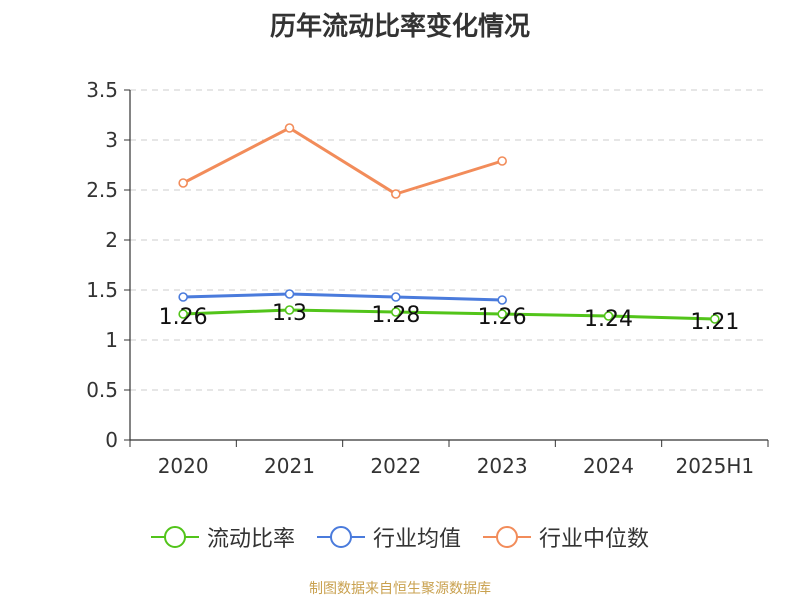  What do you see at coordinates (714, 466) in the screenshot?
I see `x-tick-label: 2025H1` at bounding box center [714, 466].